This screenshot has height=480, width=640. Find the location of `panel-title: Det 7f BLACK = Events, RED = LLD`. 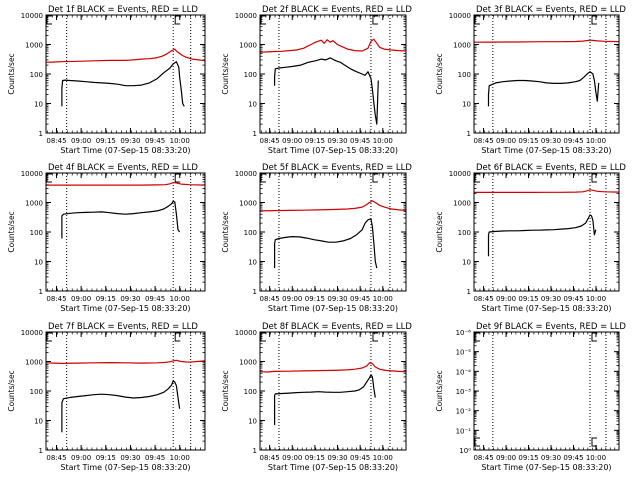

panel-title: Det 7f BLACK = Events, RED = LLD is located at coordinates (123, 327).